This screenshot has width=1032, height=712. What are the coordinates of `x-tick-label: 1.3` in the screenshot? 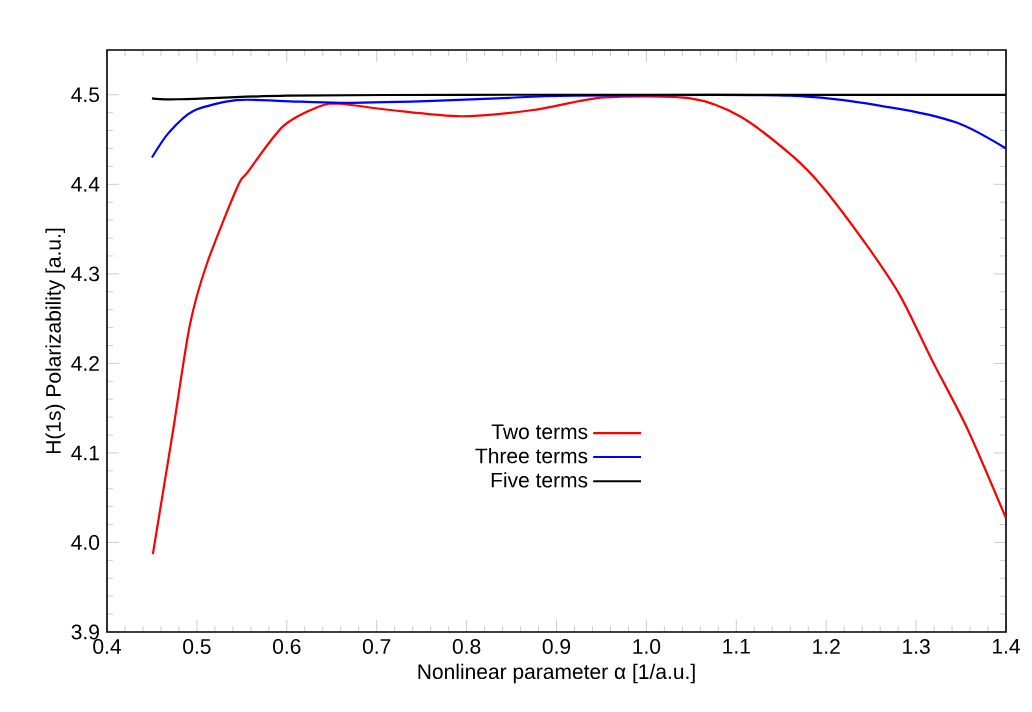 It's located at (916, 646).